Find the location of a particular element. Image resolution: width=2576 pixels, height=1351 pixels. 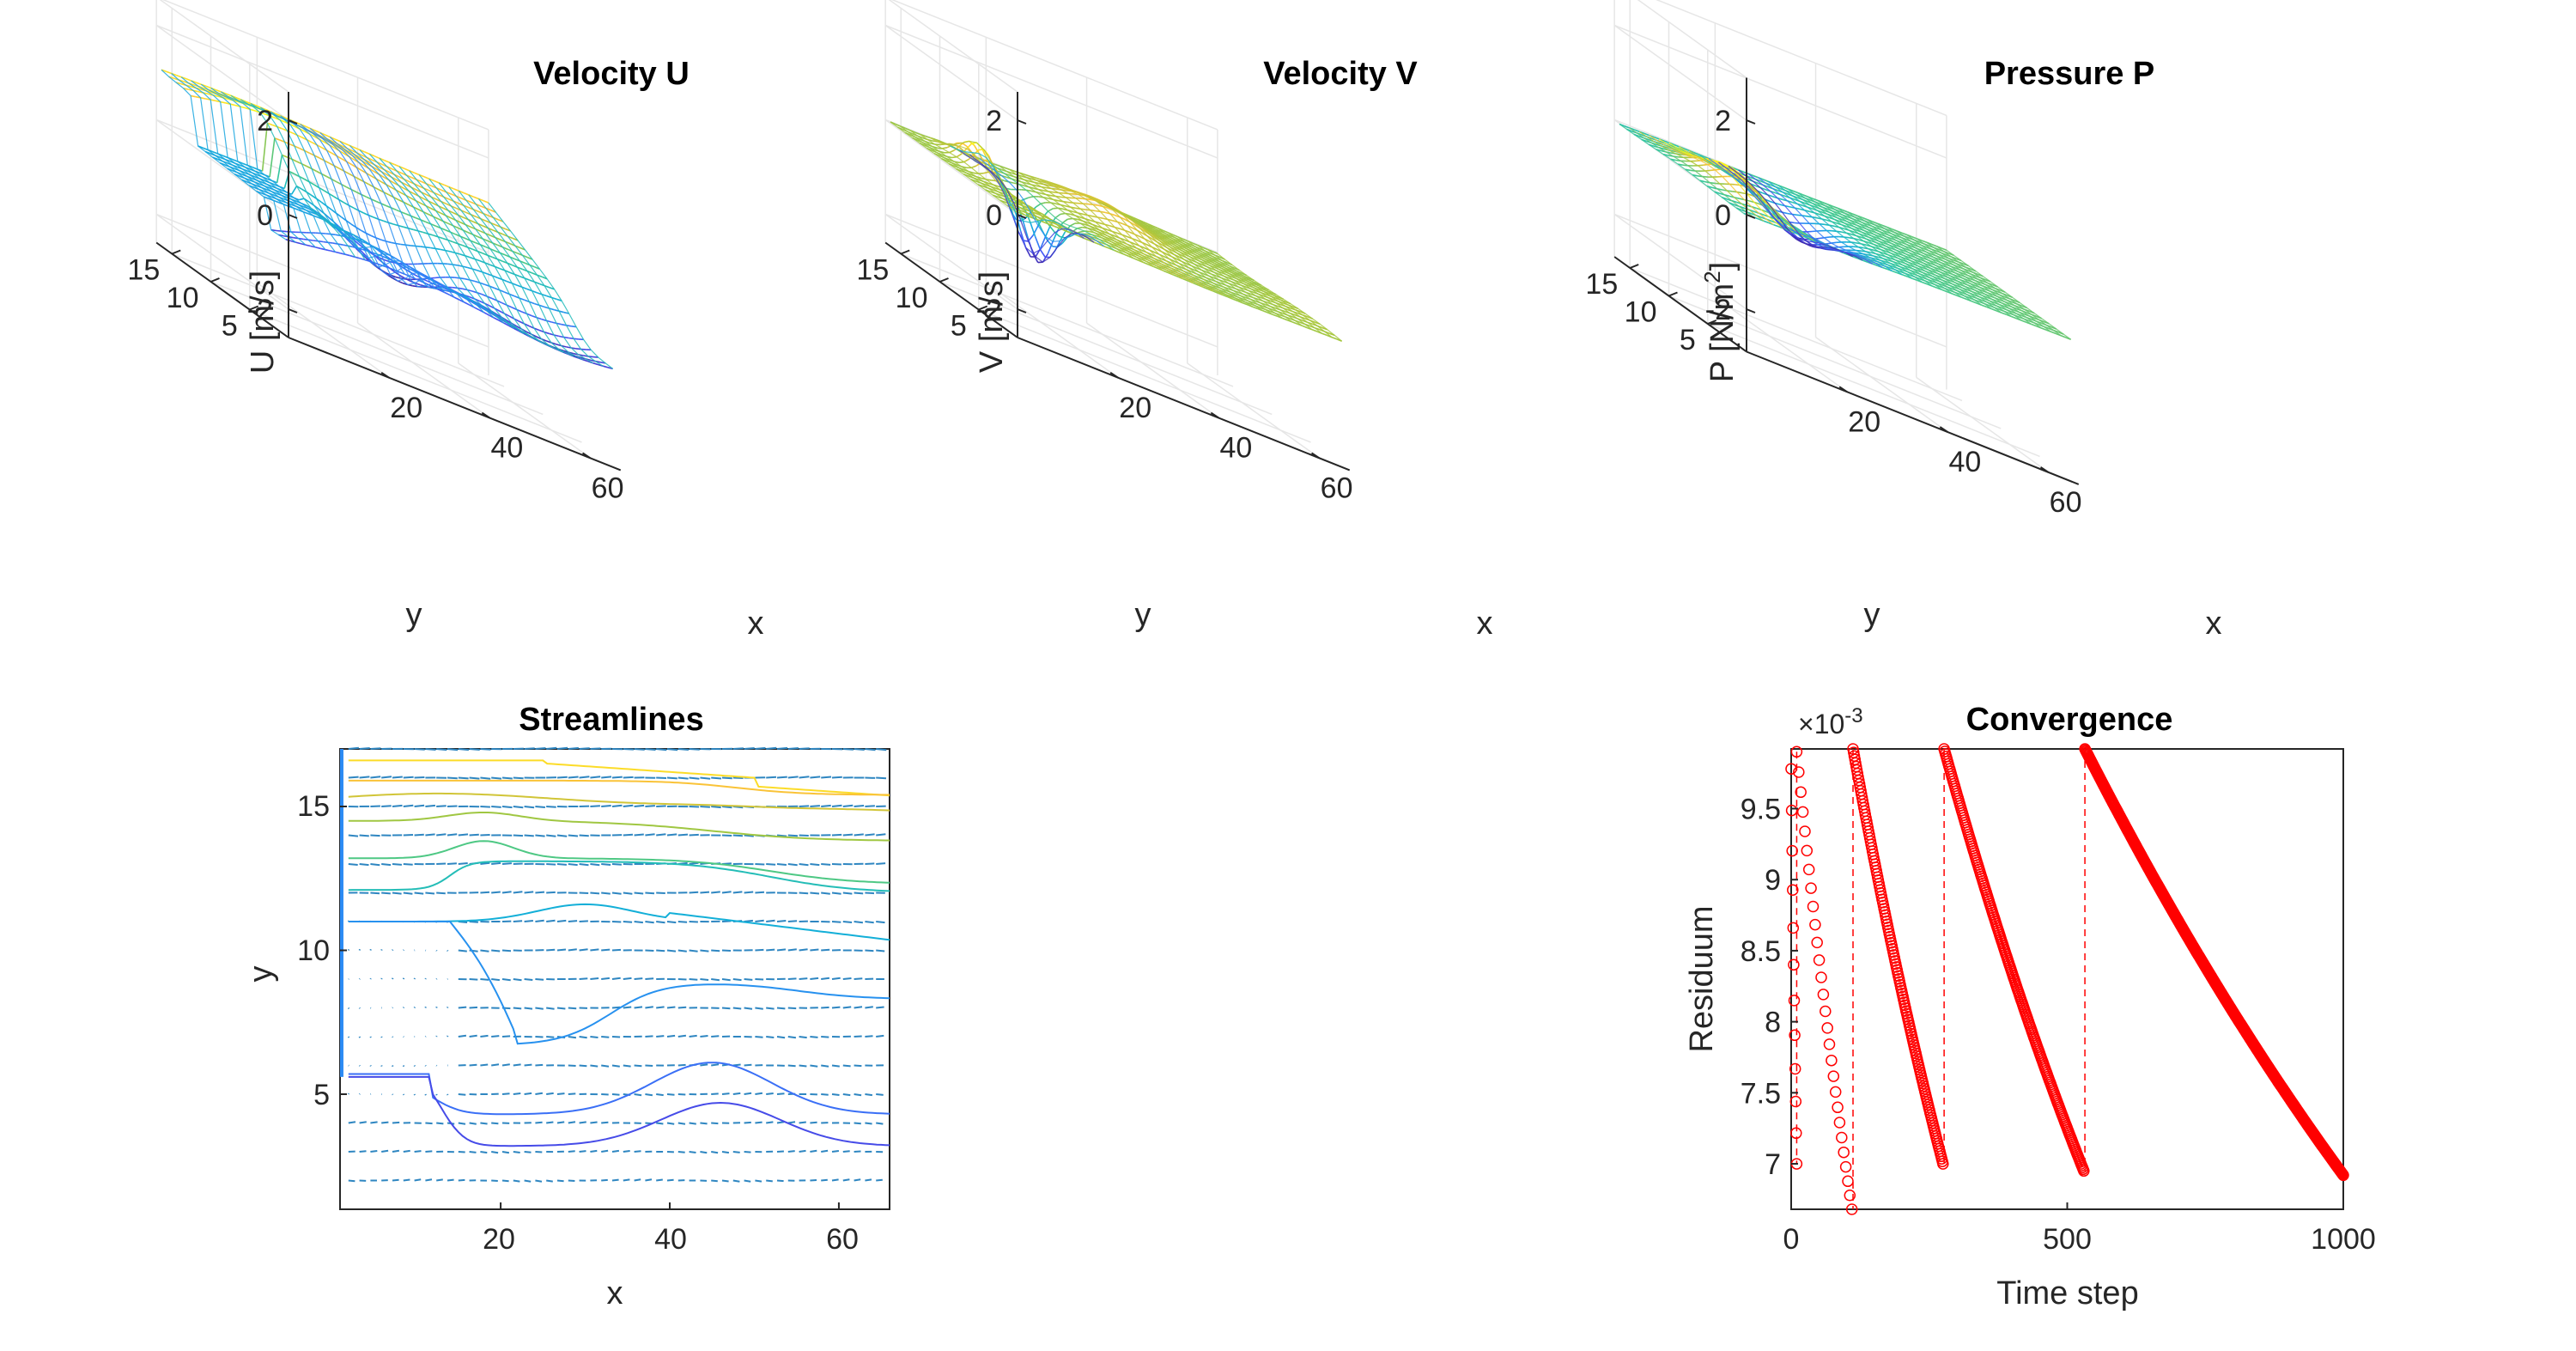

velocity-v-z-label: V [m/s] is located at coordinates (992, 322).